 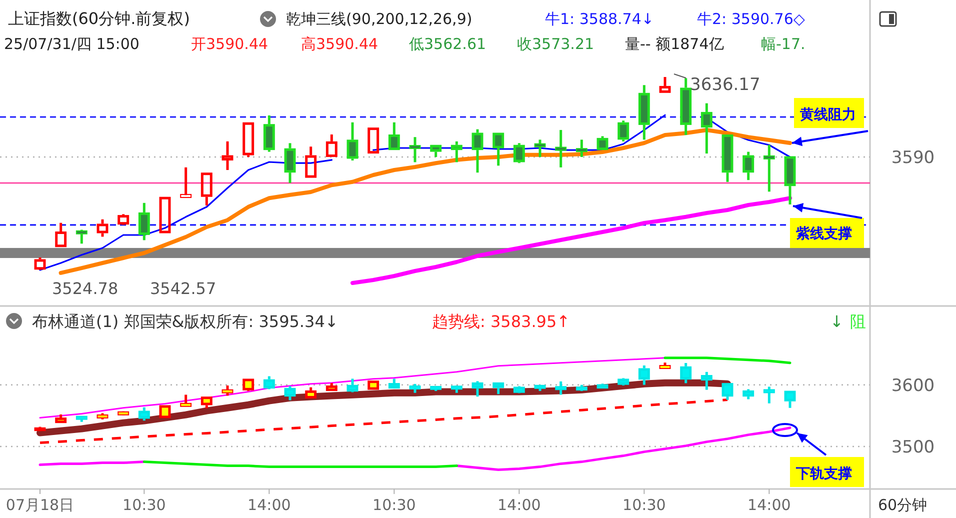 I want to click on chart-title: 布林通道(1) 郑国荣&版权所有: 3595.34↓, so click(x=185, y=321).